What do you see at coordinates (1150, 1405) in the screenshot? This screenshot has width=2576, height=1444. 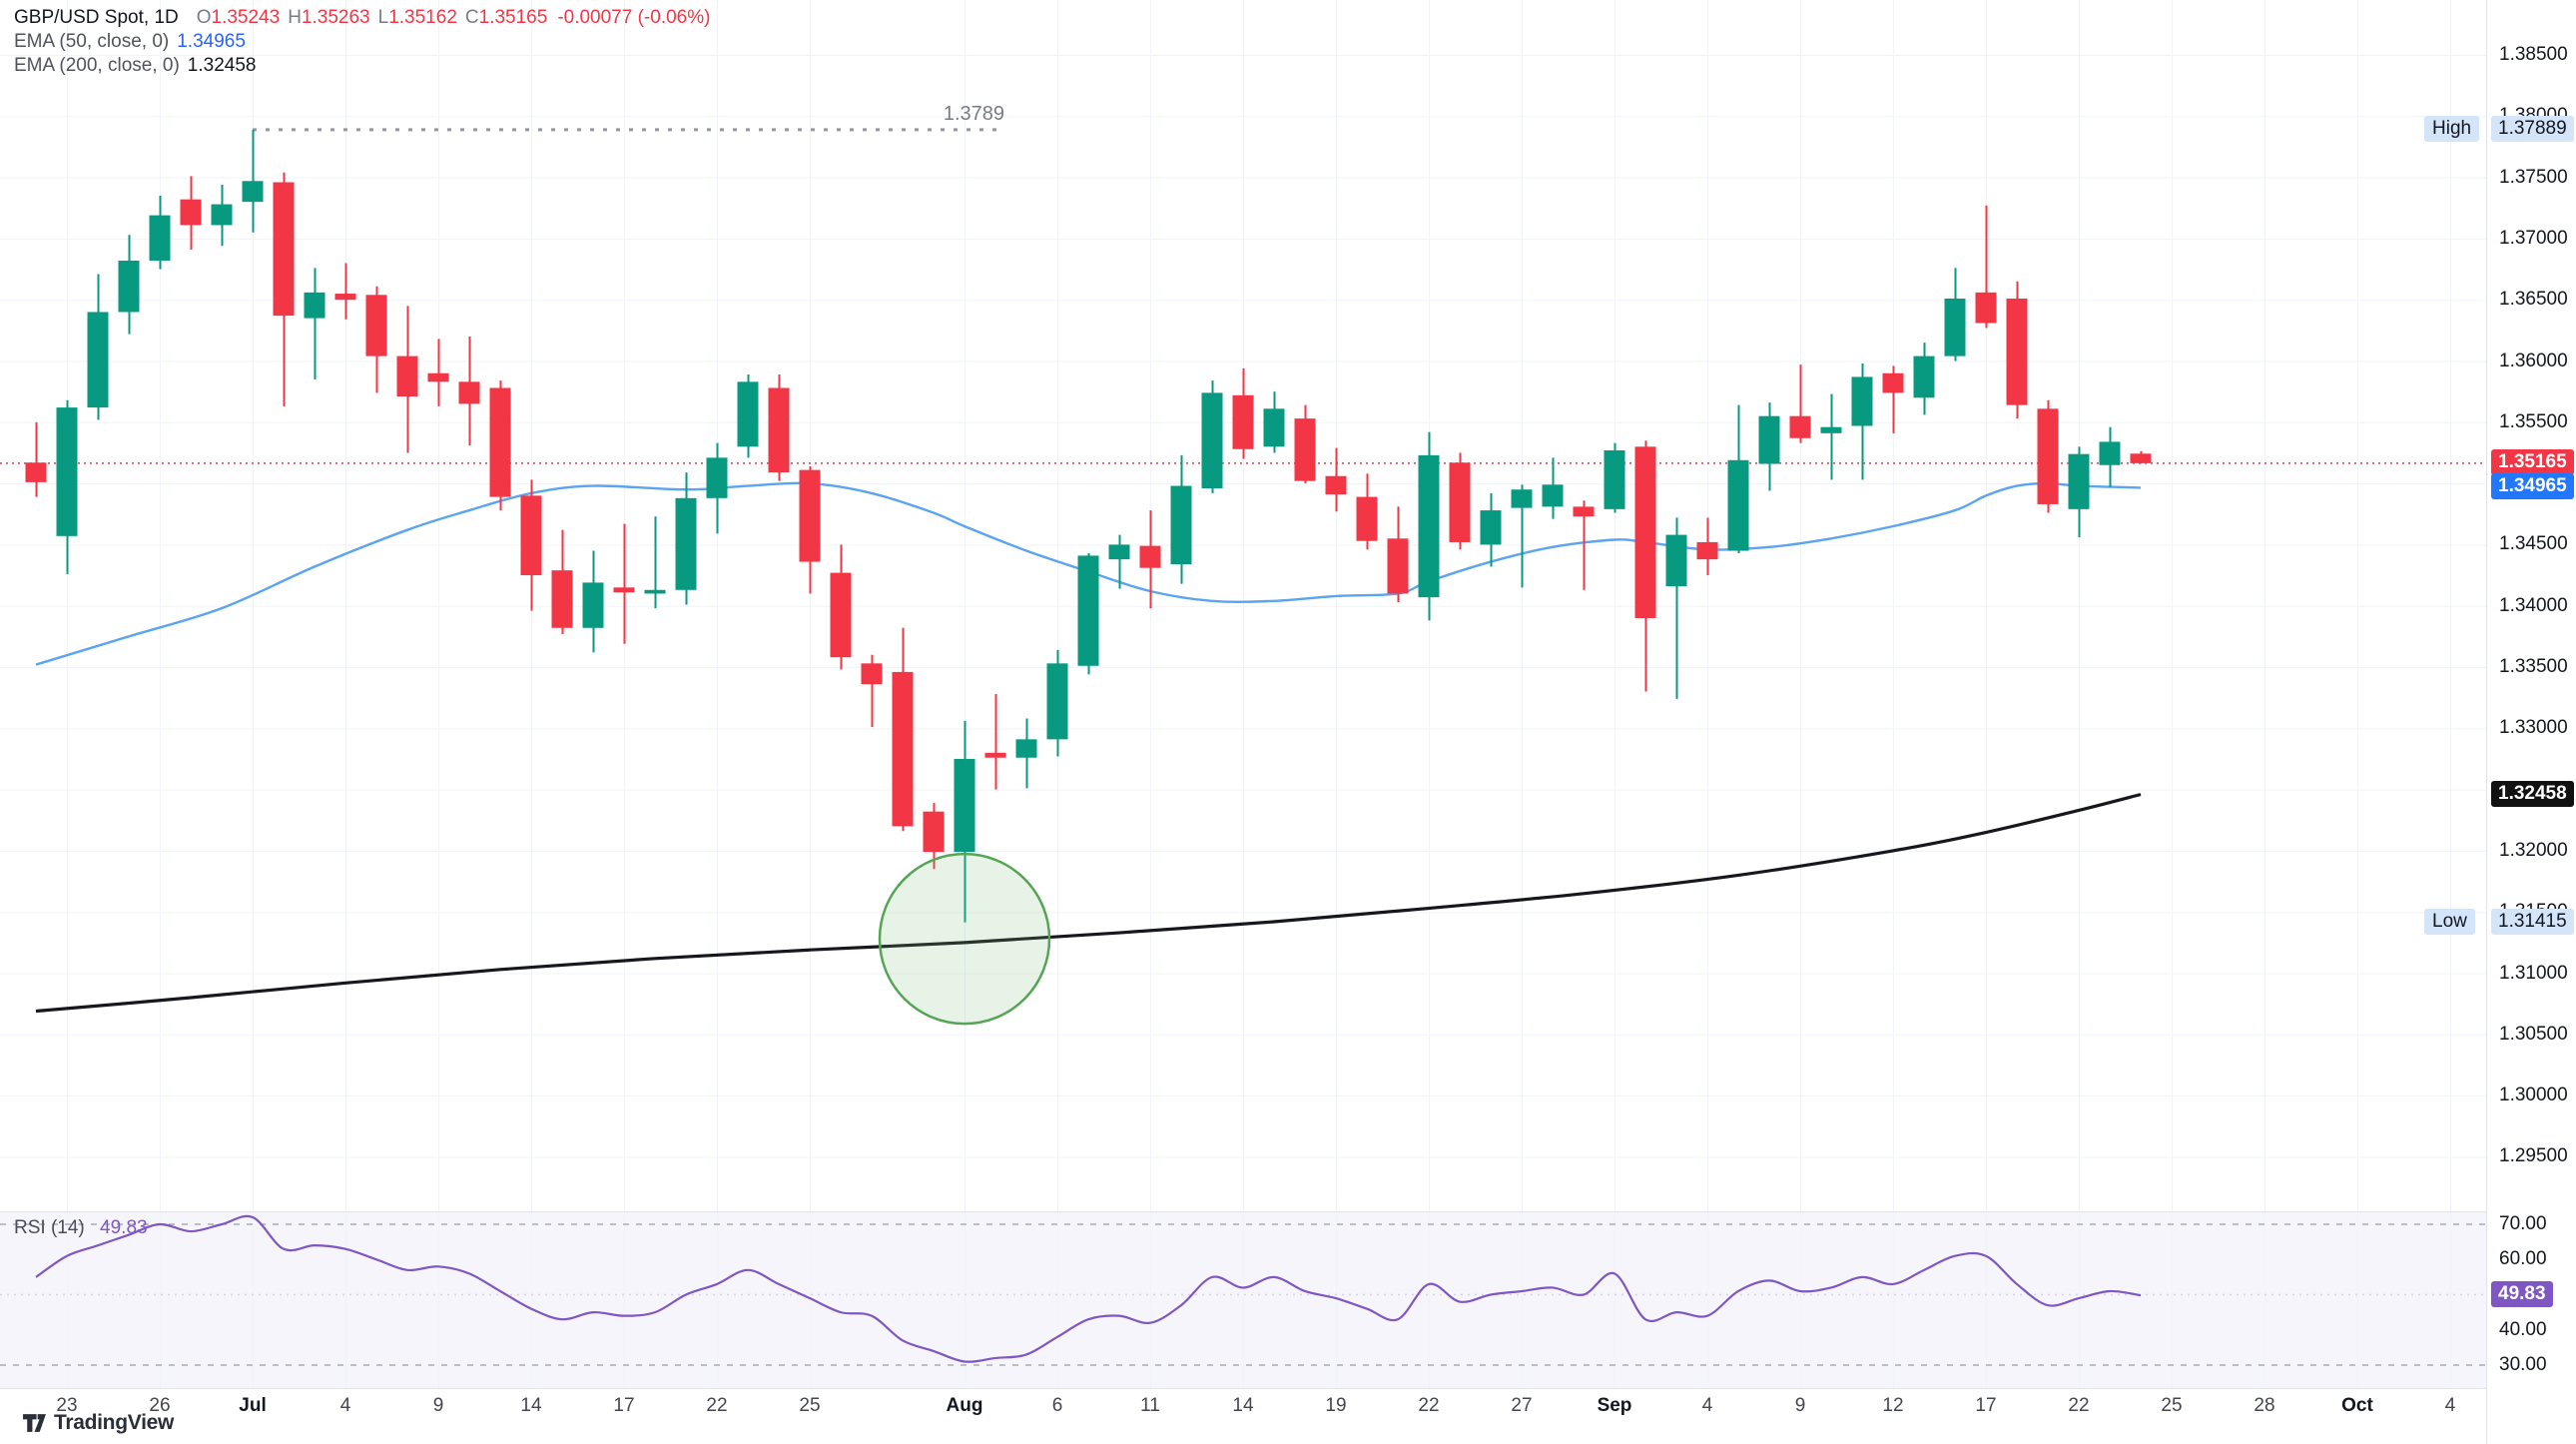 I see `time-tick-label: 11` at bounding box center [1150, 1405].